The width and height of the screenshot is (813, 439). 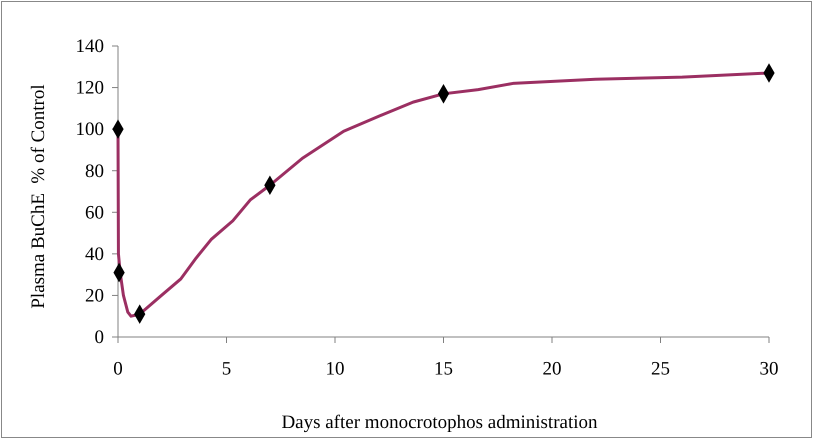 I want to click on y-tick-label: 100, so click(x=90, y=129).